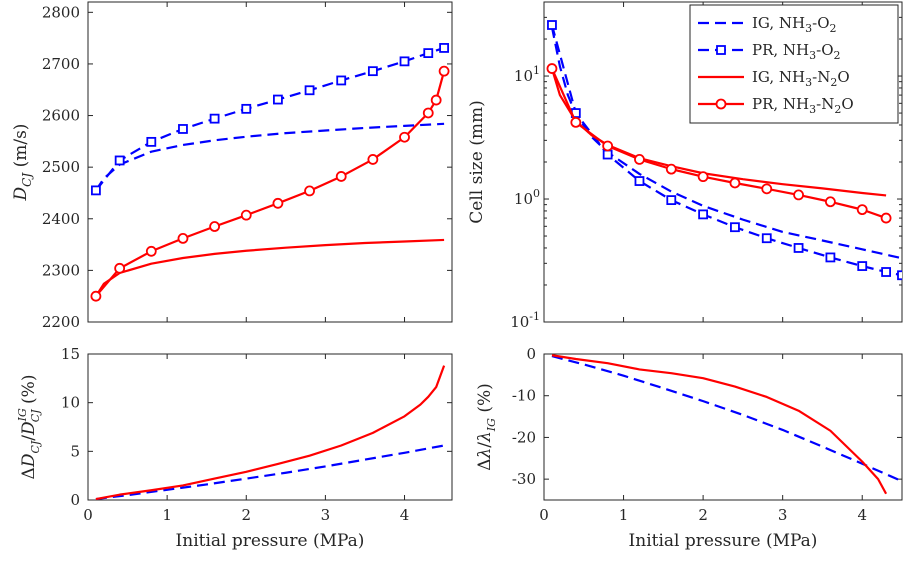 The width and height of the screenshot is (904, 564). Describe the element at coordinates (718, 144) in the screenshot. I see `series-line-pr-nh3-n2o` at that location.